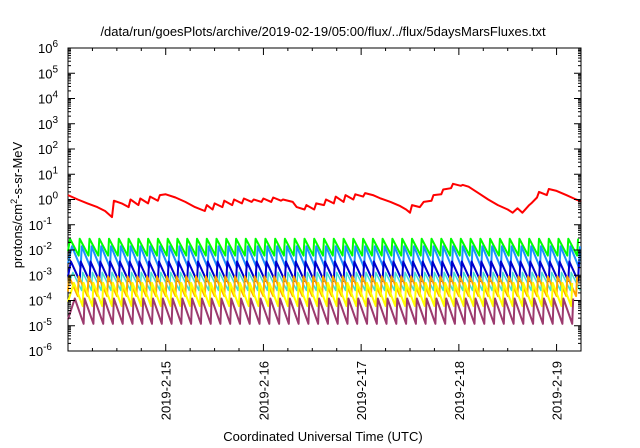 This screenshot has width=640, height=448. I want to click on y-tick-label: 10⁻¹, so click(41, 224).